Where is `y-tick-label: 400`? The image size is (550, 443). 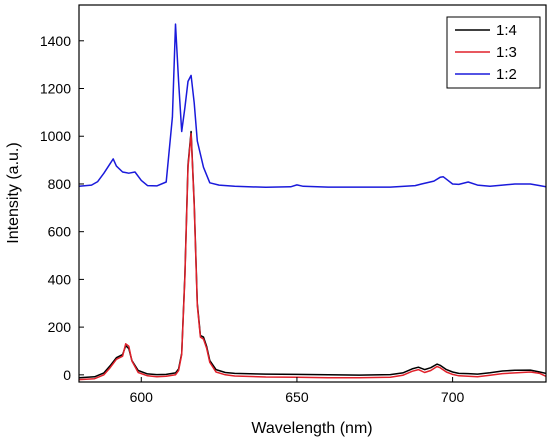 y-tick-label: 400 is located at coordinates (60, 279).